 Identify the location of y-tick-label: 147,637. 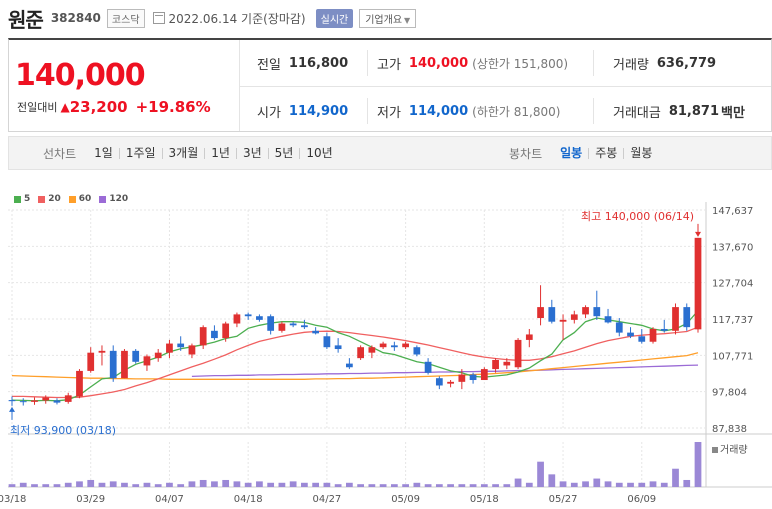
(732, 211).